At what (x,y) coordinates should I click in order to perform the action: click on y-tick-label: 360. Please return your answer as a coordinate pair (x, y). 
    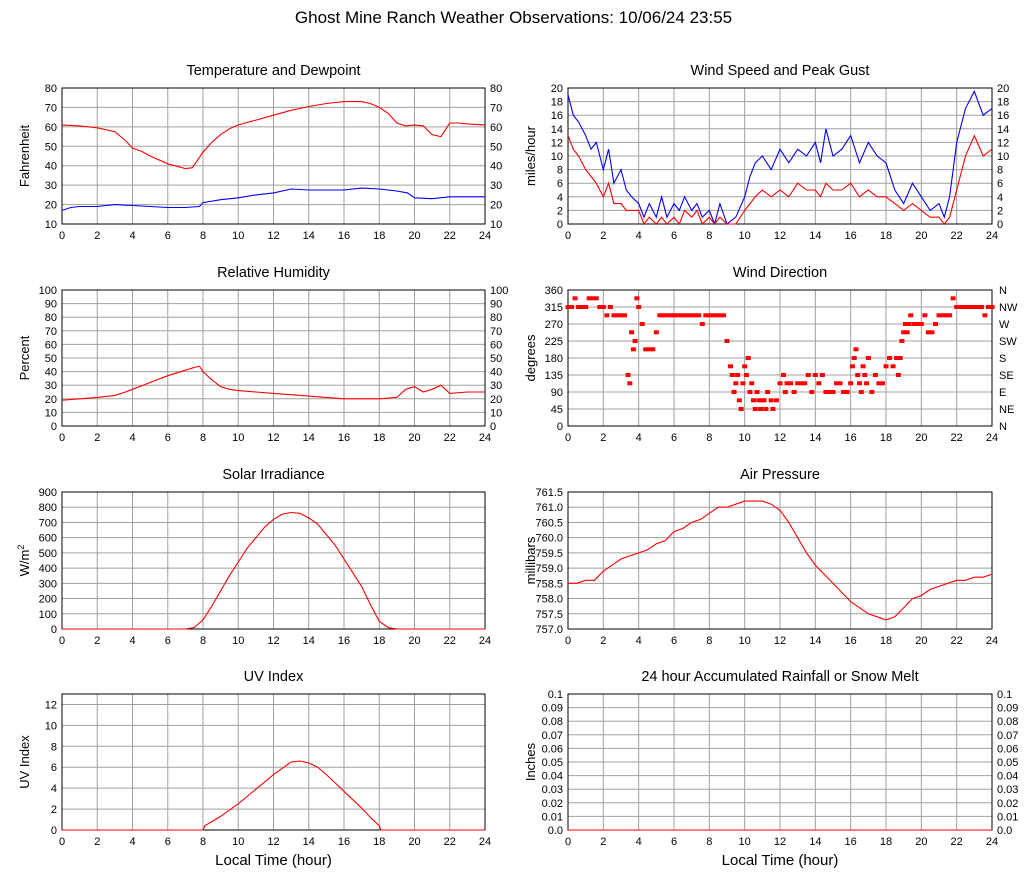
    Looking at the image, I should click on (554, 291).